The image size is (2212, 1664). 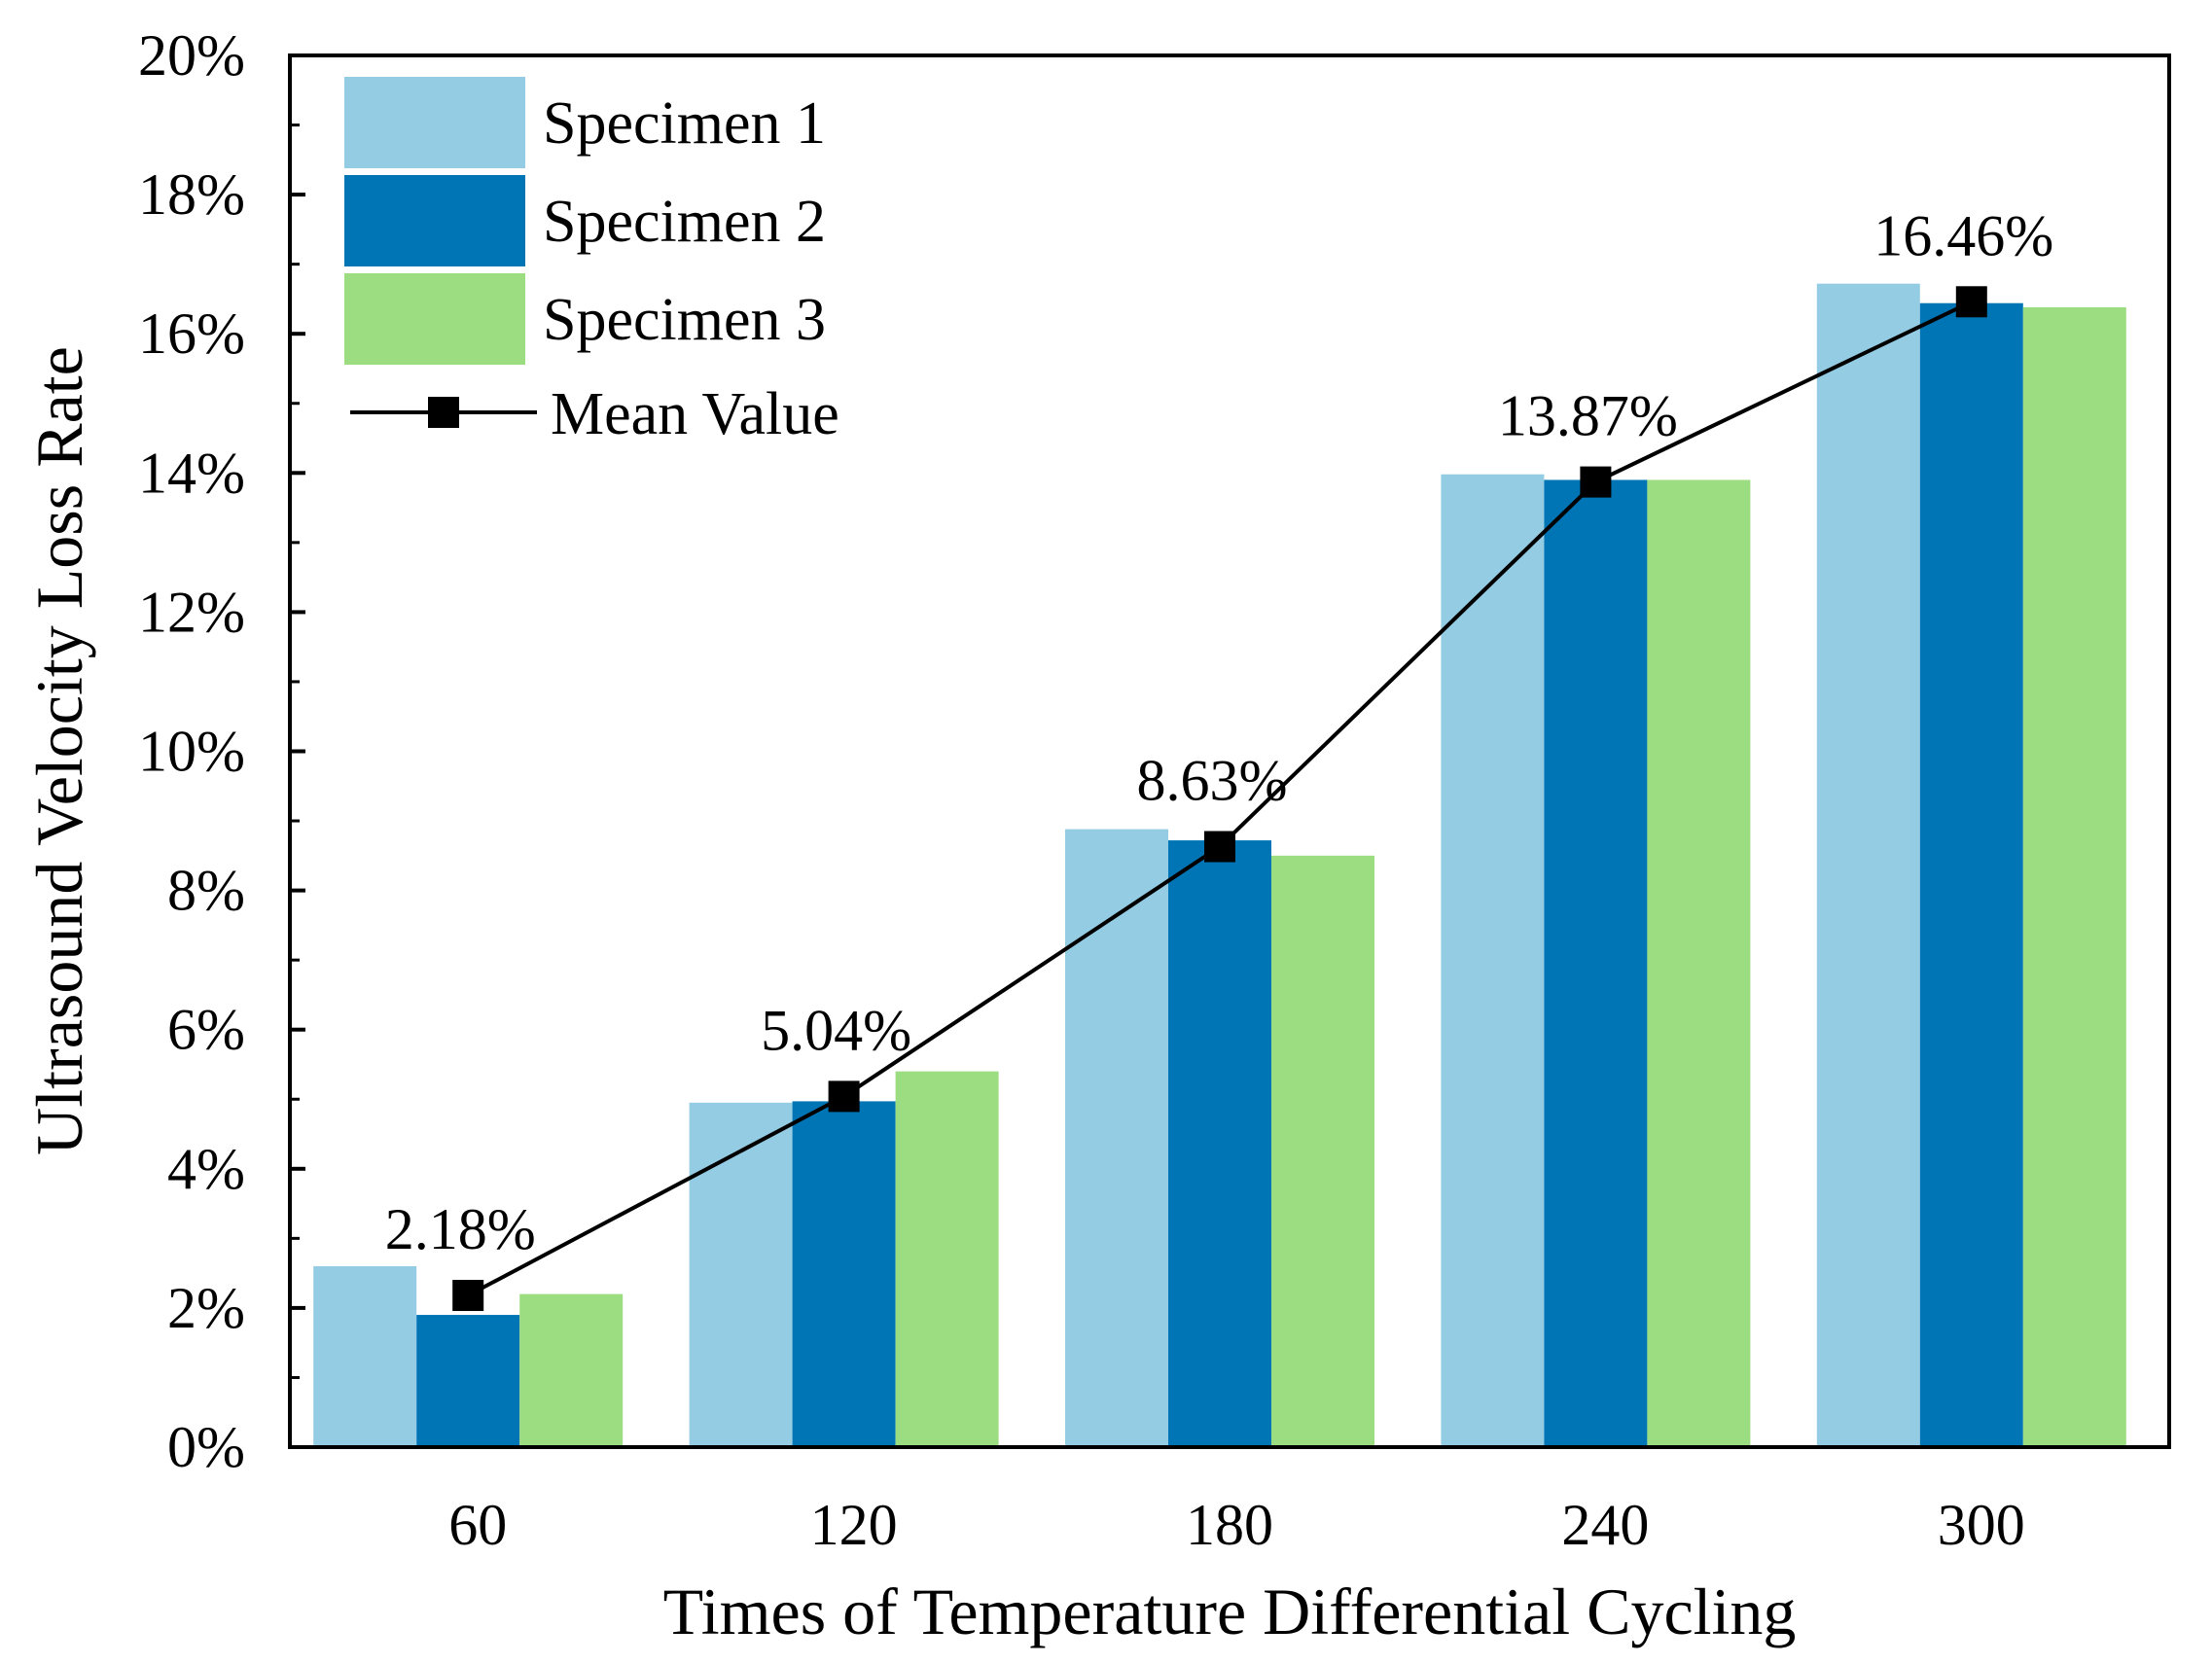 I want to click on x-axis: 60 120 180 240 300, so click(x=1236, y=1525).